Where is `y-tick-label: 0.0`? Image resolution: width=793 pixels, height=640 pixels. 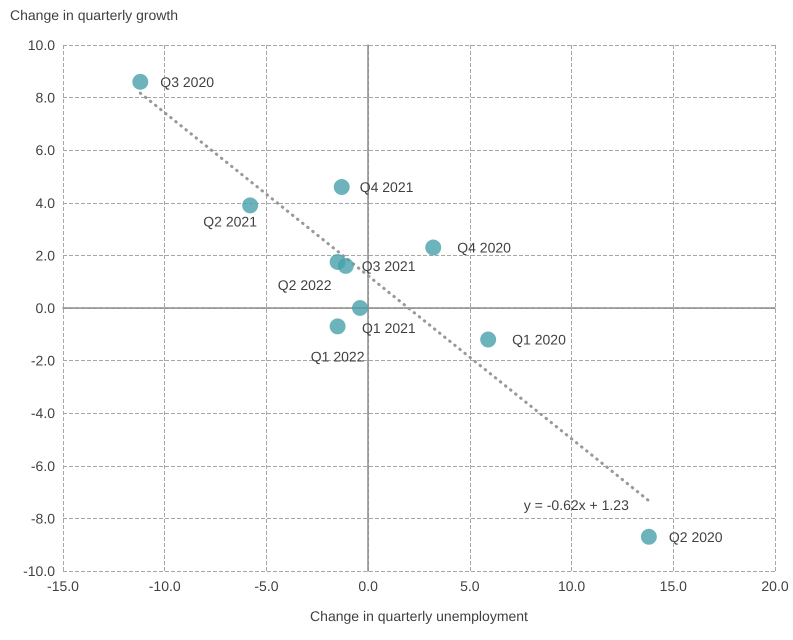 y-tick-label: 0.0 is located at coordinates (46, 308).